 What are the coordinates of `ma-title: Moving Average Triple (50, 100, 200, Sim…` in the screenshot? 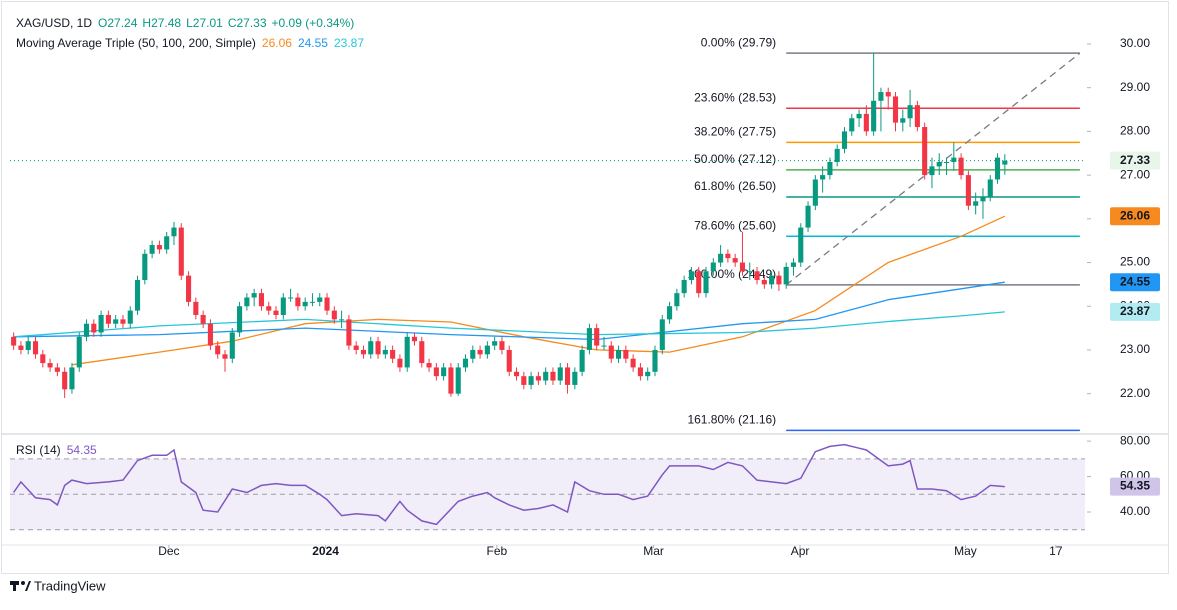 It's located at (136, 43).